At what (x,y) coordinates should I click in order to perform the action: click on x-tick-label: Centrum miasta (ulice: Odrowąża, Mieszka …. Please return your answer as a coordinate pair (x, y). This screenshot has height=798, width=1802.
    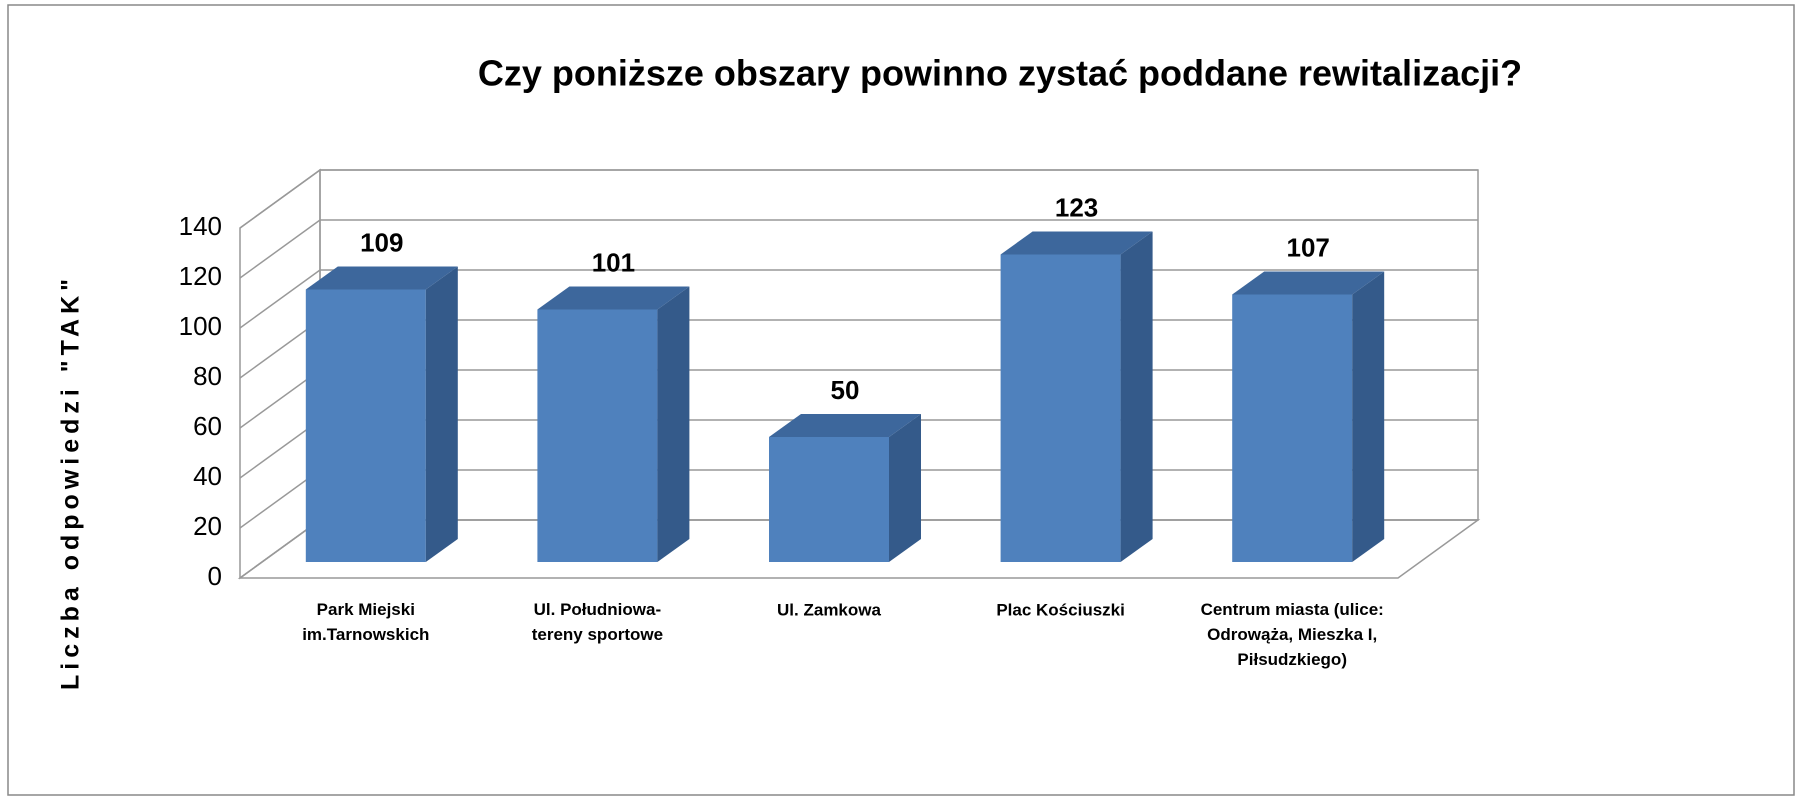
    Looking at the image, I should click on (1292, 634).